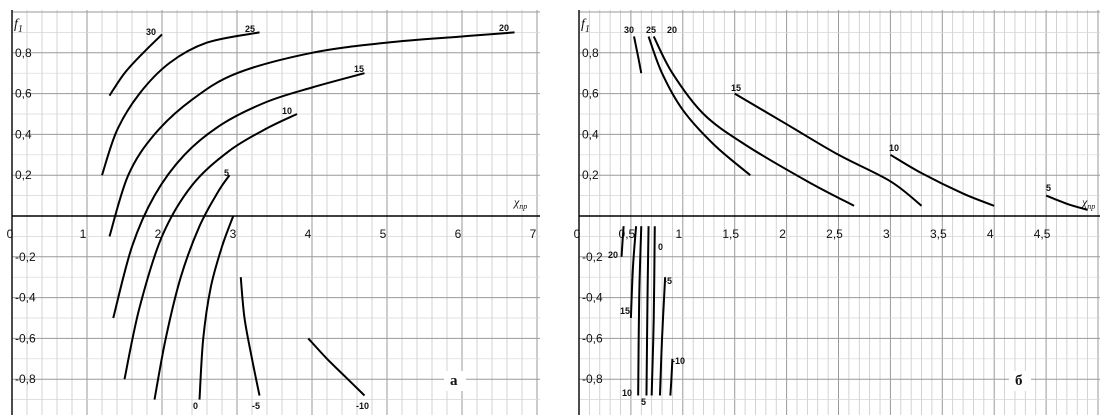 This screenshot has width=1100, height=415. I want to click on panel-label: б, so click(1019, 381).